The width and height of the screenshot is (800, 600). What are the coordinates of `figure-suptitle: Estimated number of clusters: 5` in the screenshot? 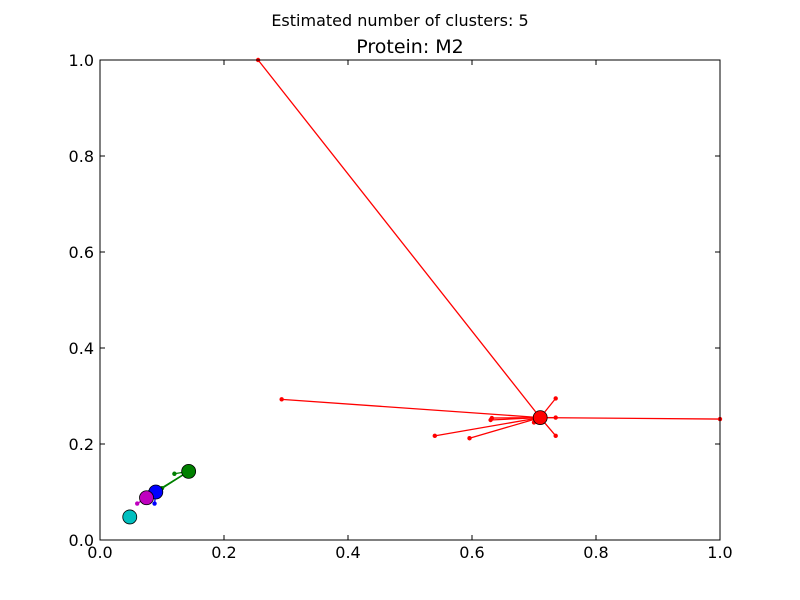 It's located at (399, 20).